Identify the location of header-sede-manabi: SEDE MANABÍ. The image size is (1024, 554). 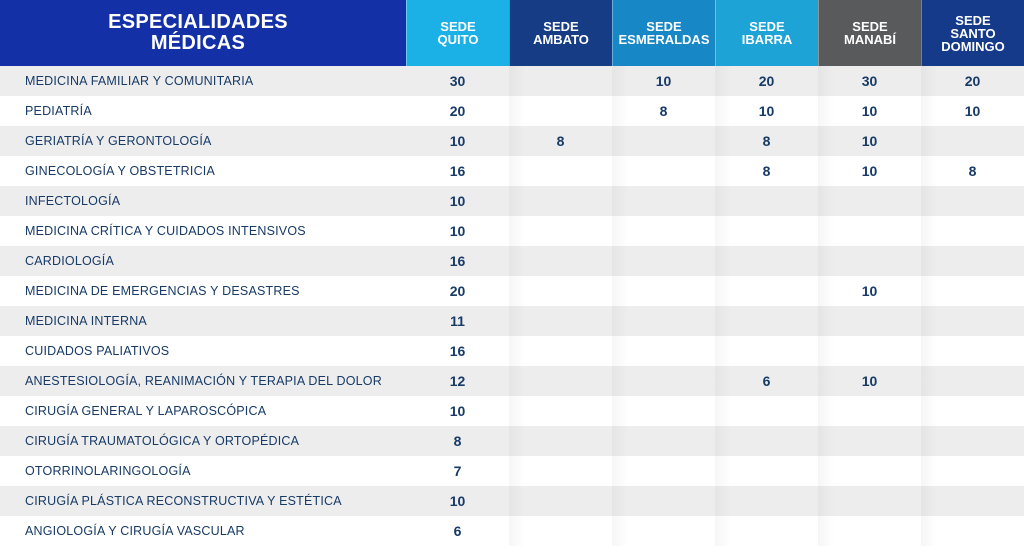
(869, 33).